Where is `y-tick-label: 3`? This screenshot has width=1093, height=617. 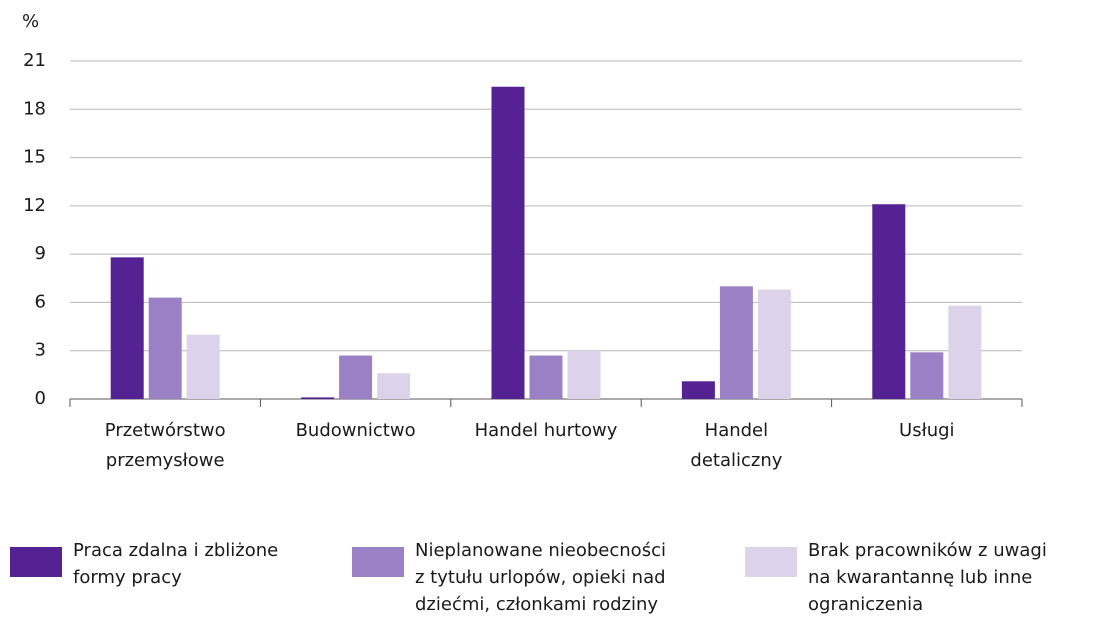 y-tick-label: 3 is located at coordinates (40, 350).